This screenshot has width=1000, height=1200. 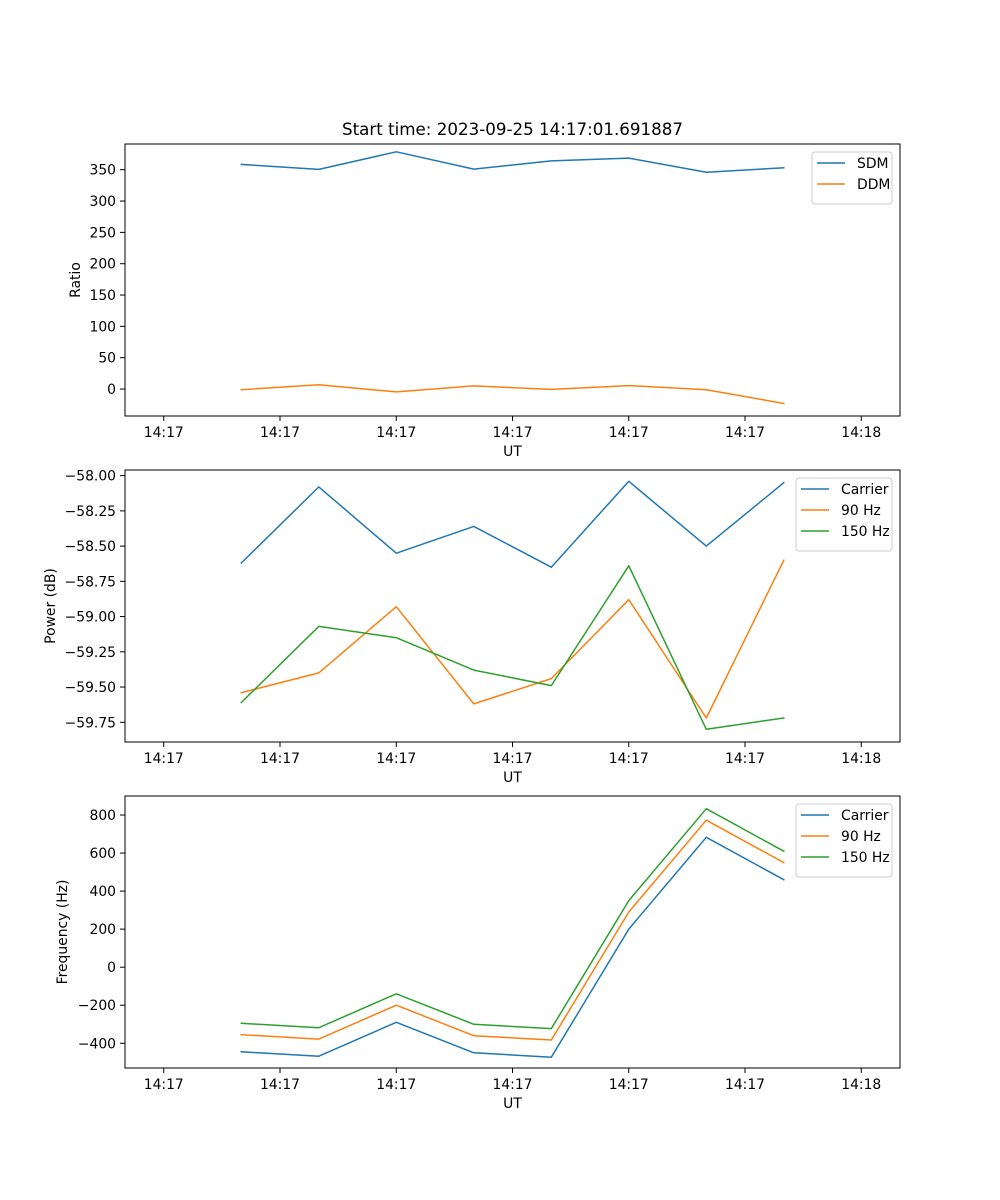 I want to click on y-tick-label: 400, so click(x=102, y=892).